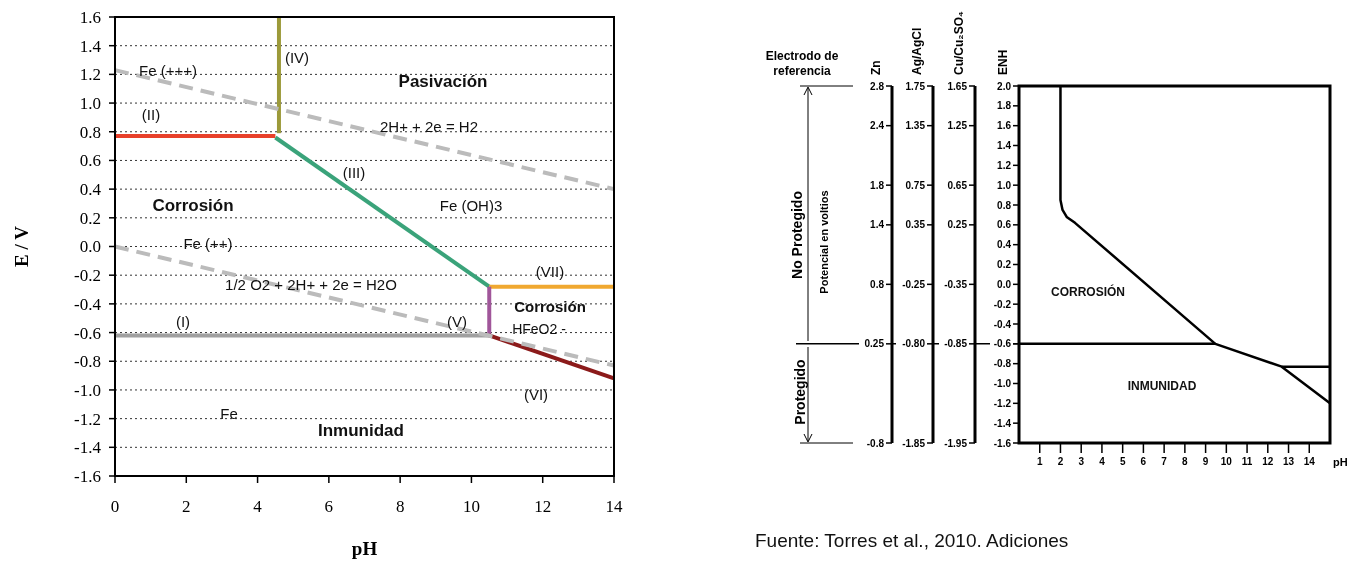  I want to click on text: Cu/Cu₂SO₄, so click(959, 43).